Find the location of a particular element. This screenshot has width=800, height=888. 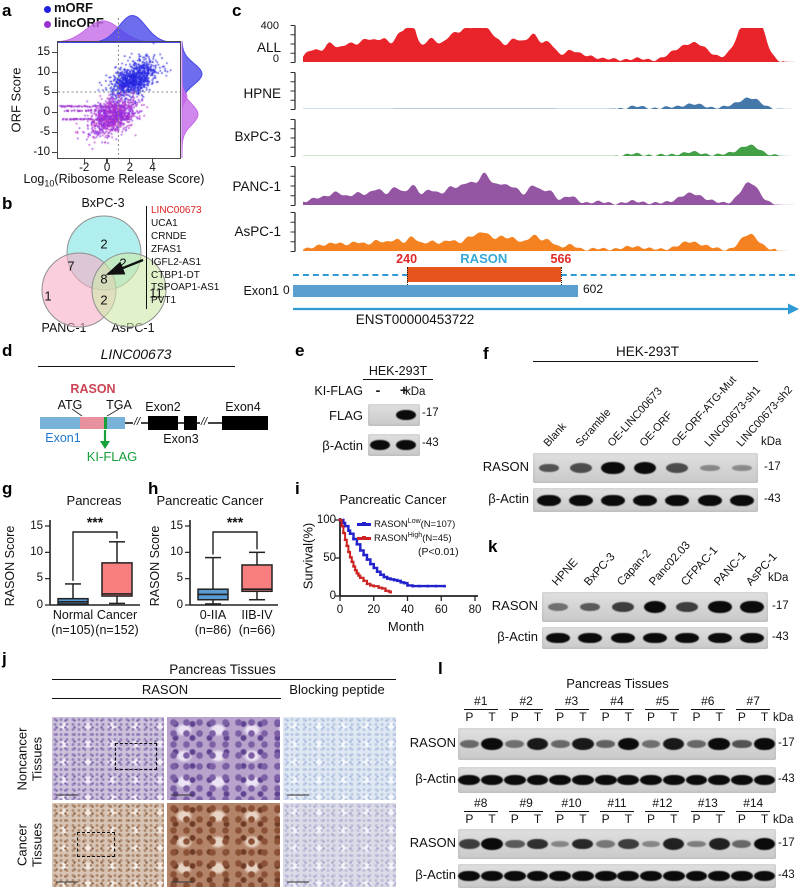

sample-header-#4: #4 is located at coordinates (616, 702).